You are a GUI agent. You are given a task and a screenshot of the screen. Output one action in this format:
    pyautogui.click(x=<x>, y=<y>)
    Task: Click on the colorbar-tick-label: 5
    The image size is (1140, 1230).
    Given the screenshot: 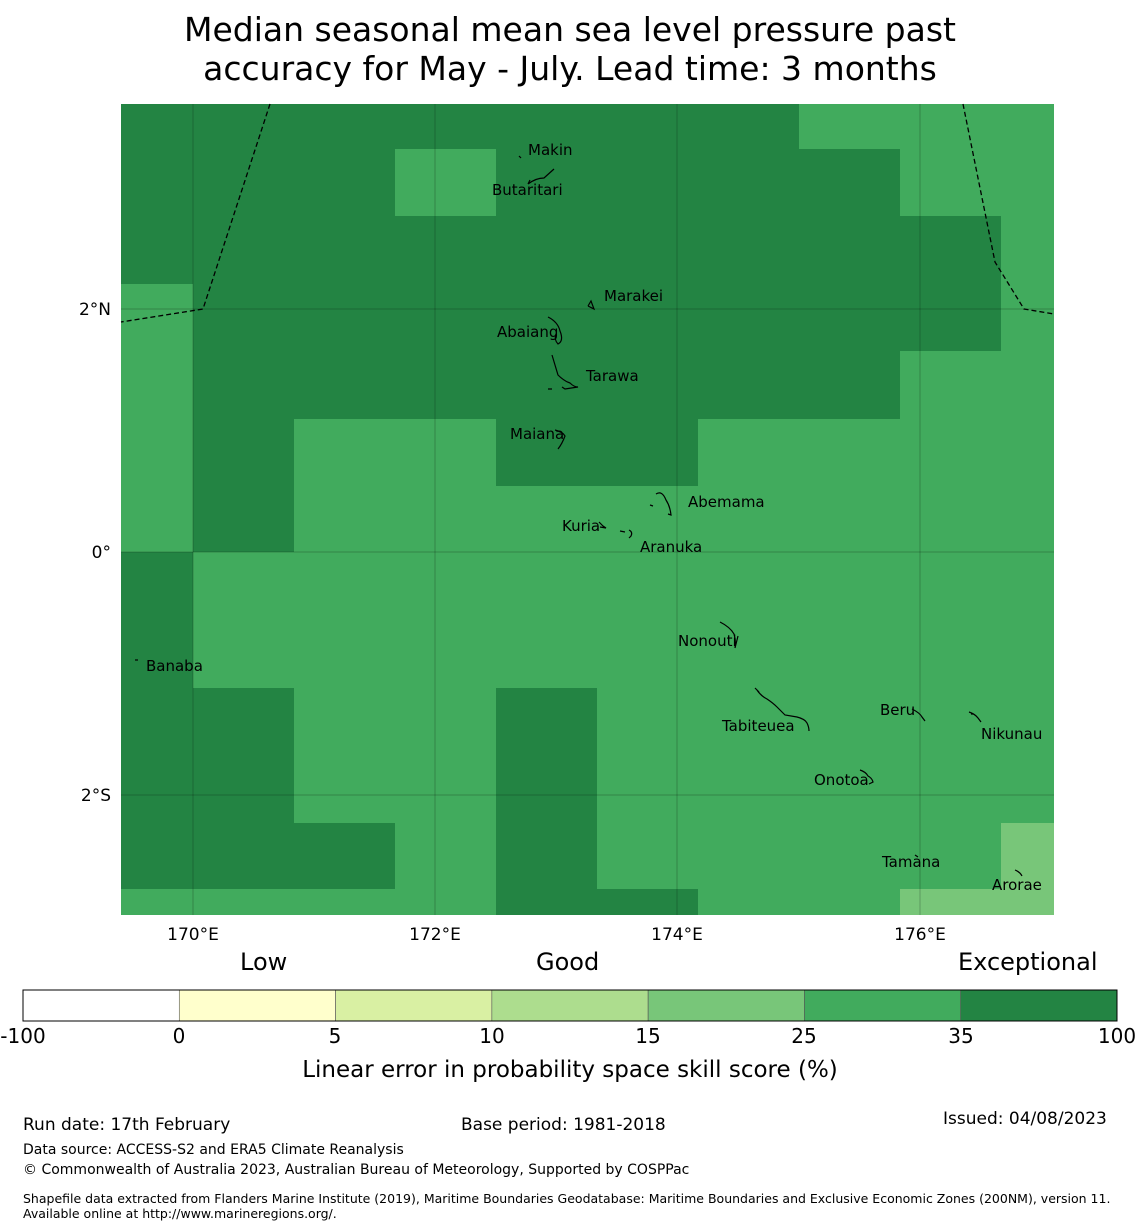 What is the action you would take?
    pyautogui.click(x=335, y=1036)
    